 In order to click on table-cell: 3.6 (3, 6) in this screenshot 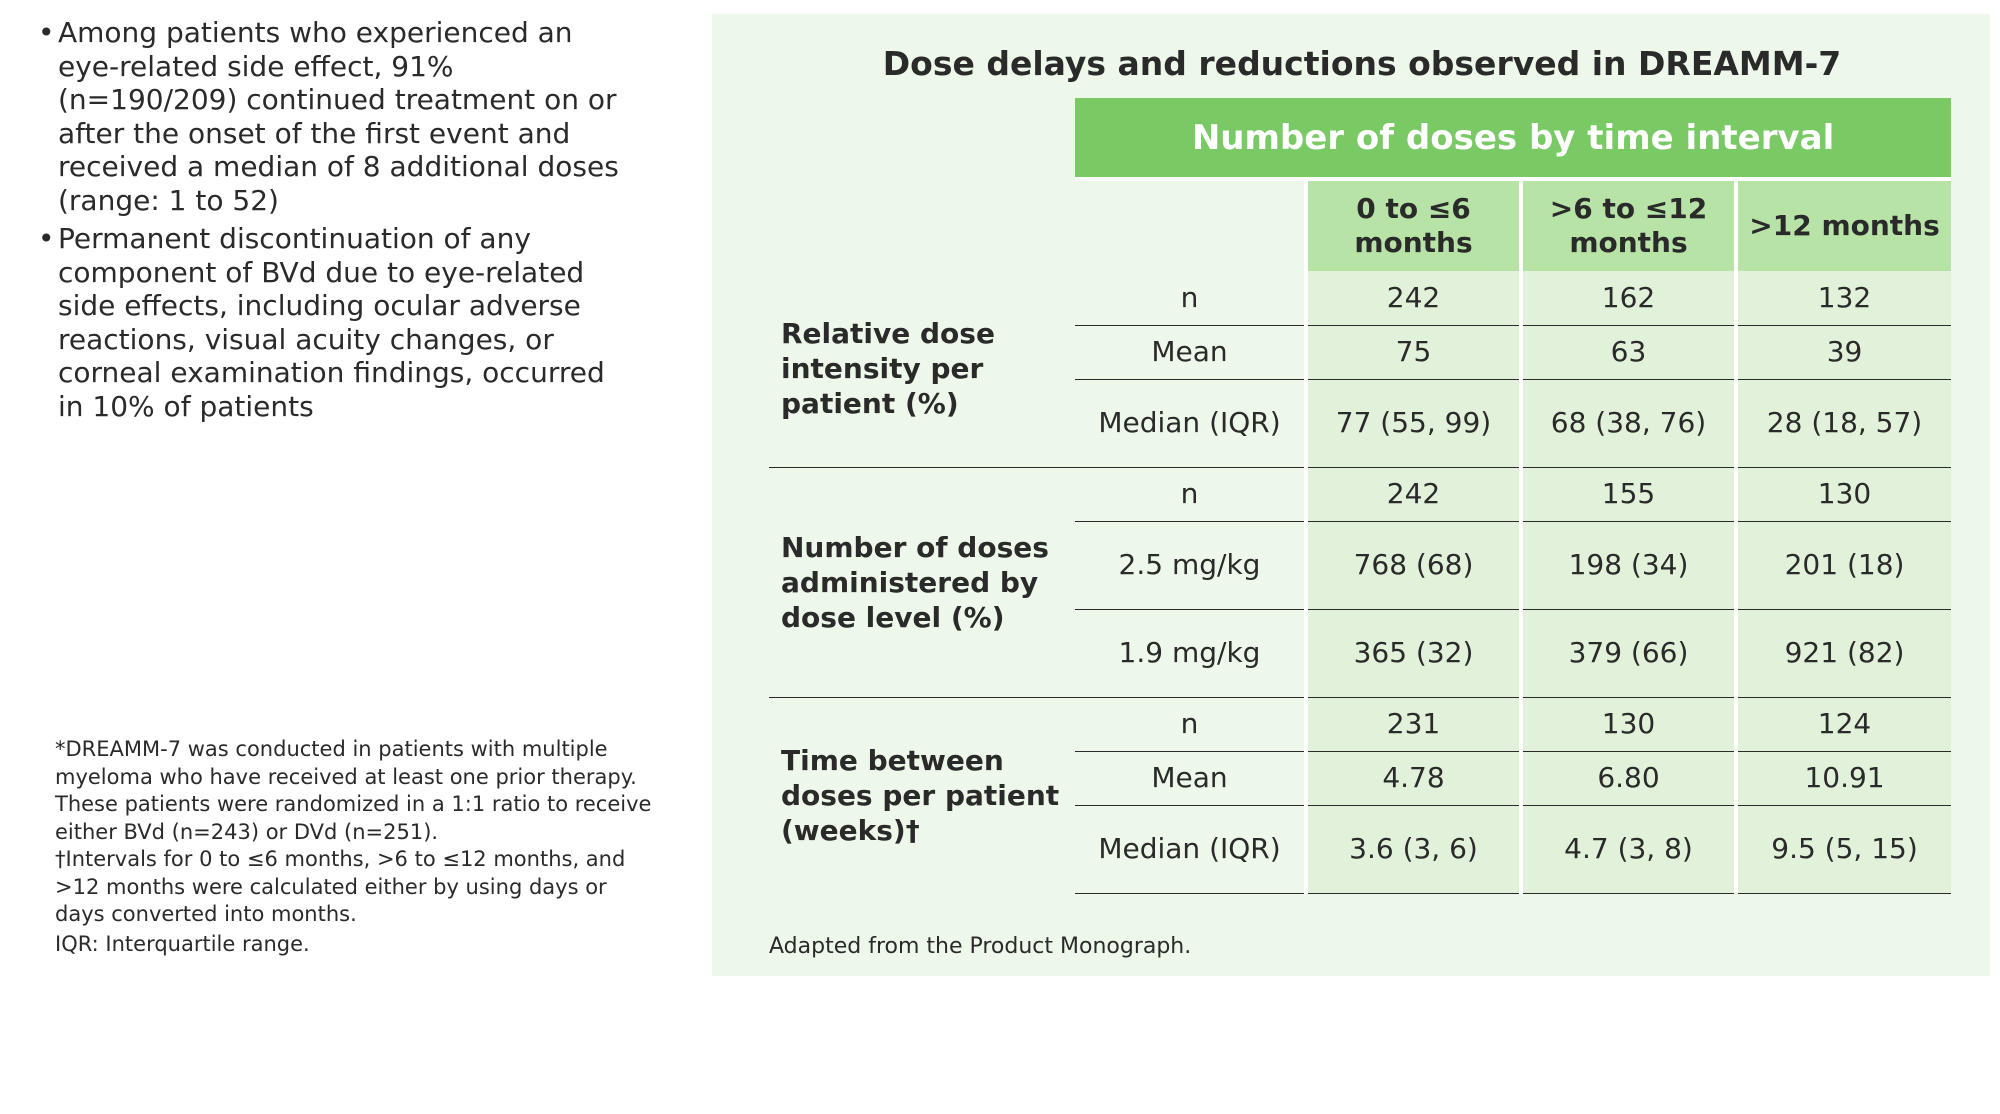, I will do `click(1412, 849)`.